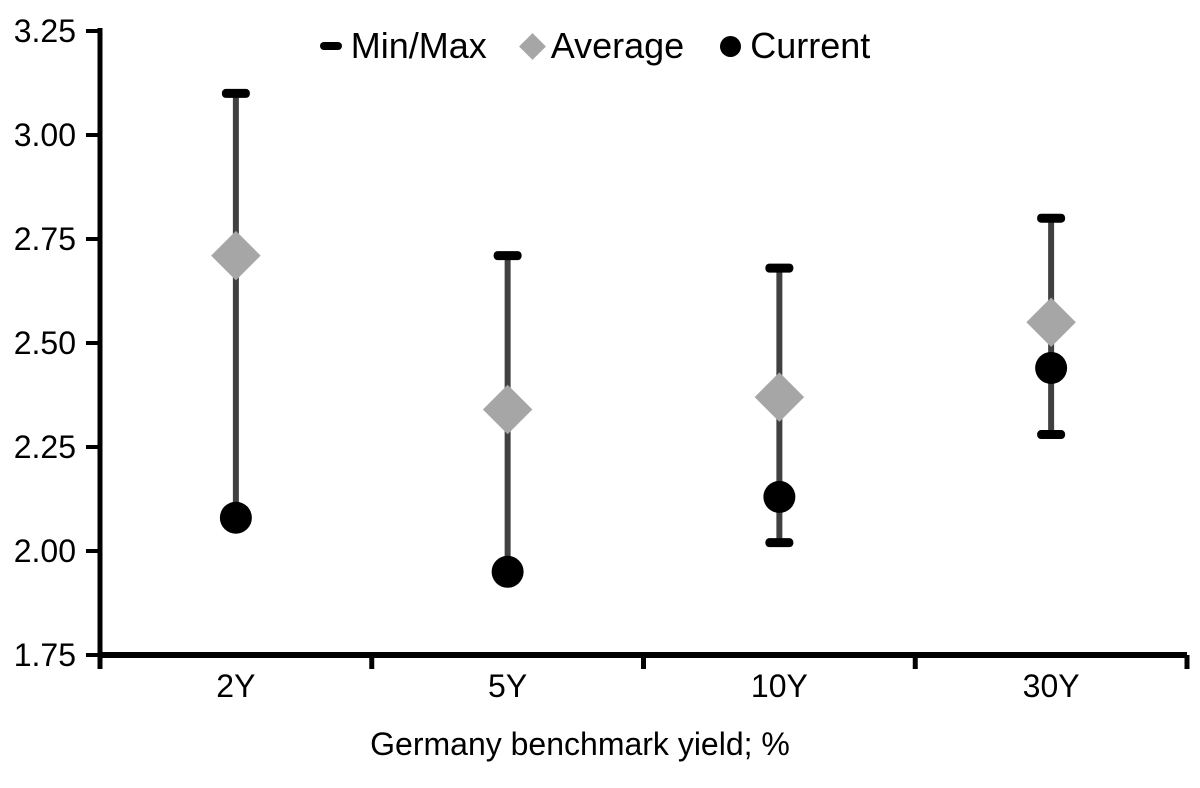 This screenshot has width=1200, height=788. I want to click on y-tick-label: 1.75, so click(45, 655).